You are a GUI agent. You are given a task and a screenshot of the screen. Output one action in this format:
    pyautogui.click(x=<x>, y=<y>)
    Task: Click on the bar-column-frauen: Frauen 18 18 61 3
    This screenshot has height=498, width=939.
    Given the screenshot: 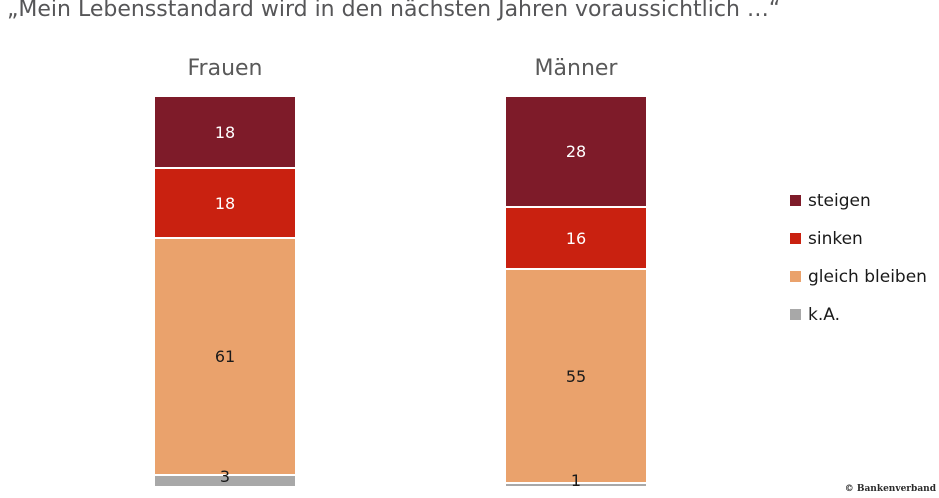 What is the action you would take?
    pyautogui.click(x=225, y=271)
    